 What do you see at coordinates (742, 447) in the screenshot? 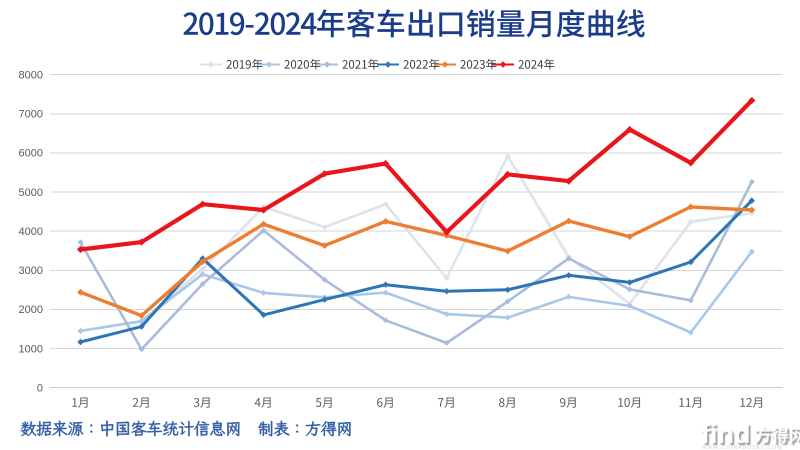
I see `svg-text: WWW.CHINABUSES.COM` at bounding box center [742, 447].